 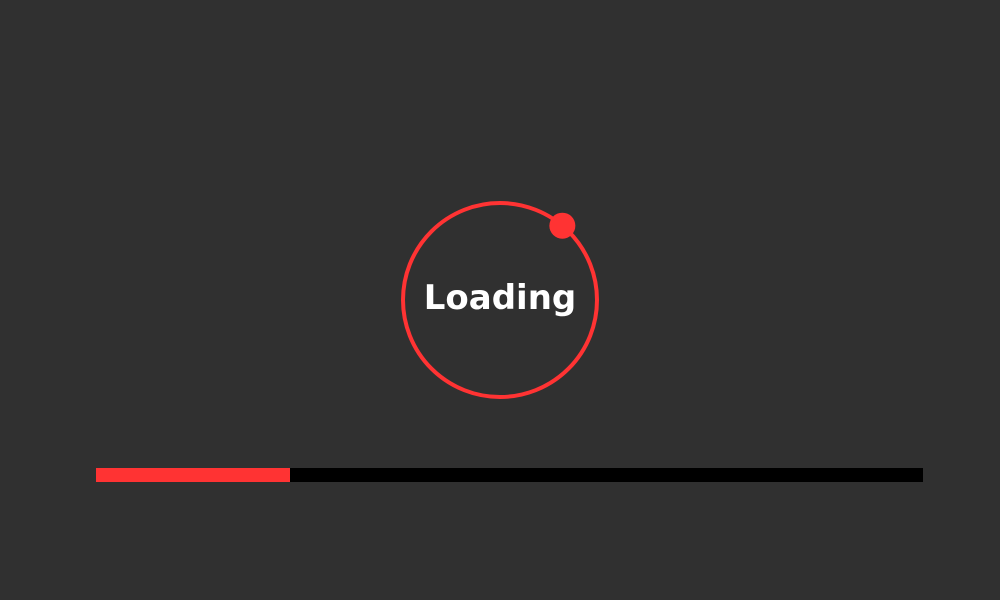 I want to click on spinner-dot, so click(x=562, y=225).